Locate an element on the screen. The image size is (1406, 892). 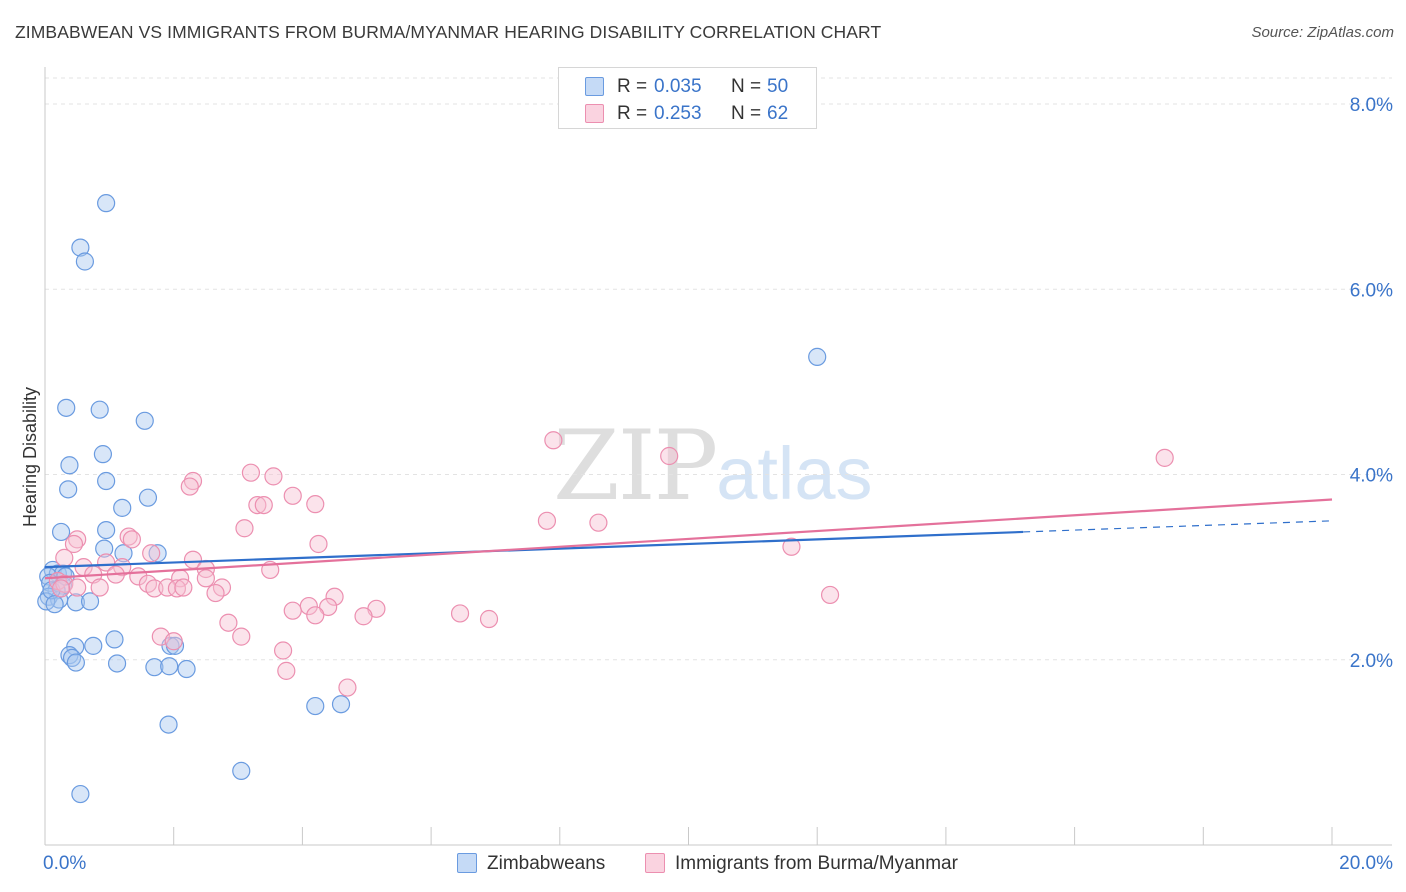
source-label: Source: ZipAtlas.com is located at coordinates (1322, 32).